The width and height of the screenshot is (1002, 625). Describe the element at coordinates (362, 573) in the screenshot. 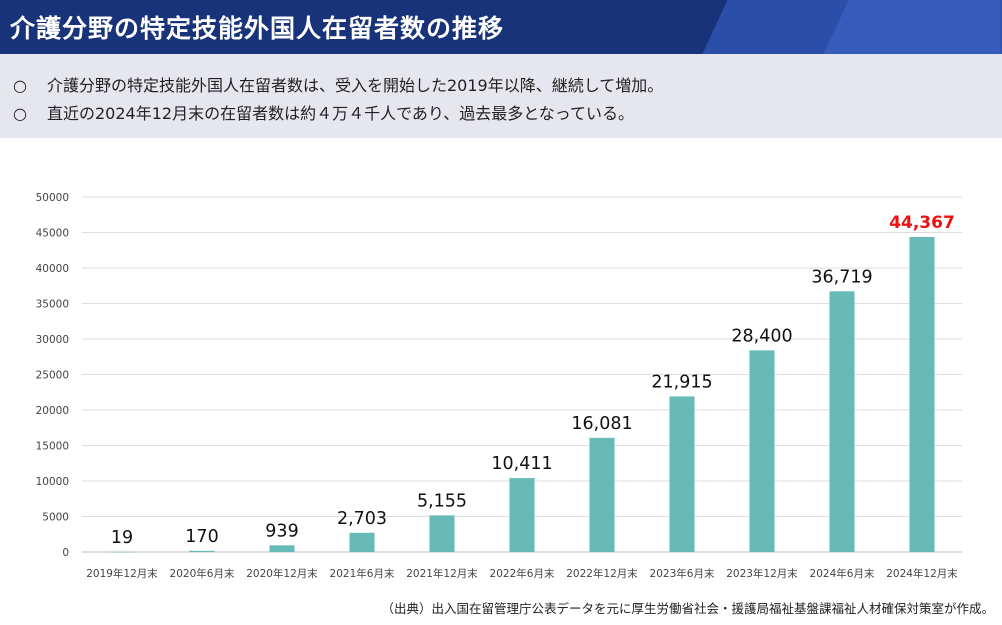

I see `x-tick-label: 2021年6月末` at that location.